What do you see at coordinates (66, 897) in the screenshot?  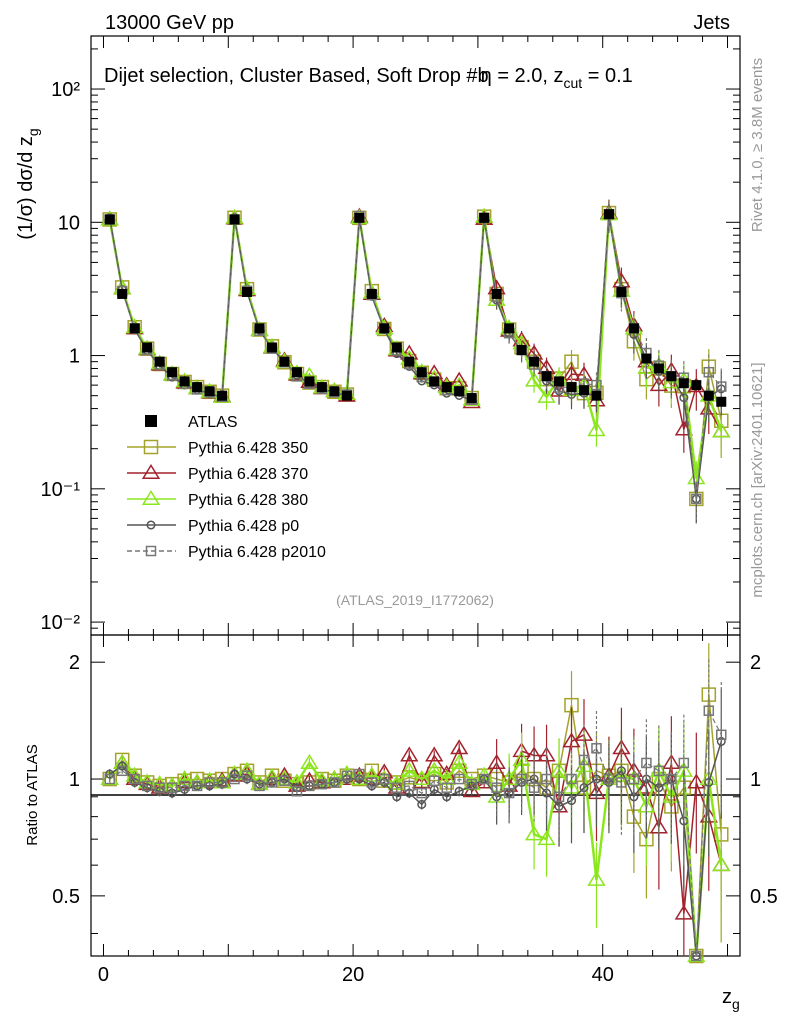 I see `ratio-tick-label: 0.5` at bounding box center [66, 897].